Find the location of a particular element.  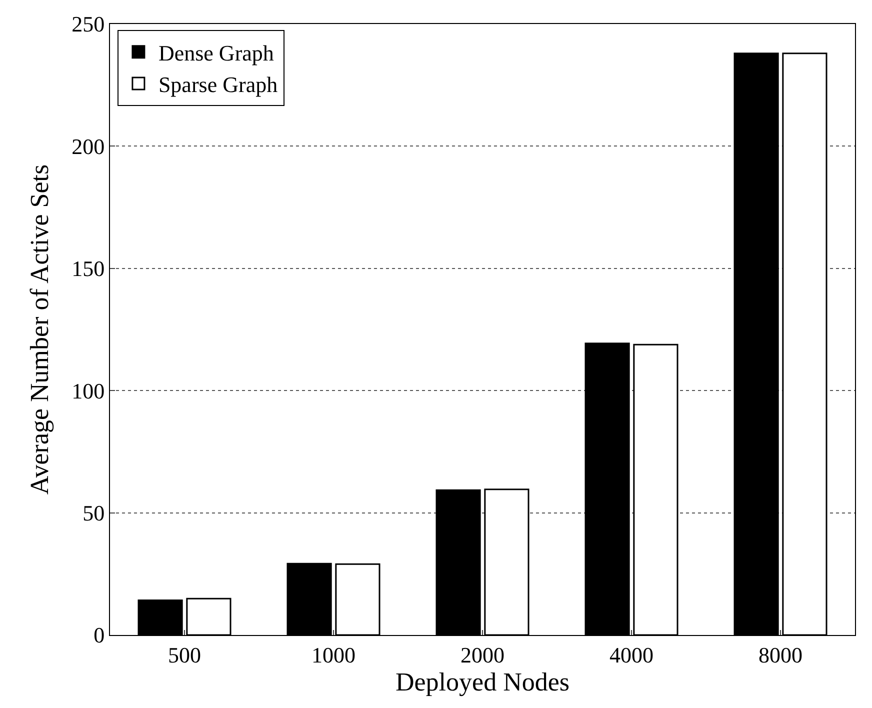

x-tick-label: 1000 is located at coordinates (334, 655).